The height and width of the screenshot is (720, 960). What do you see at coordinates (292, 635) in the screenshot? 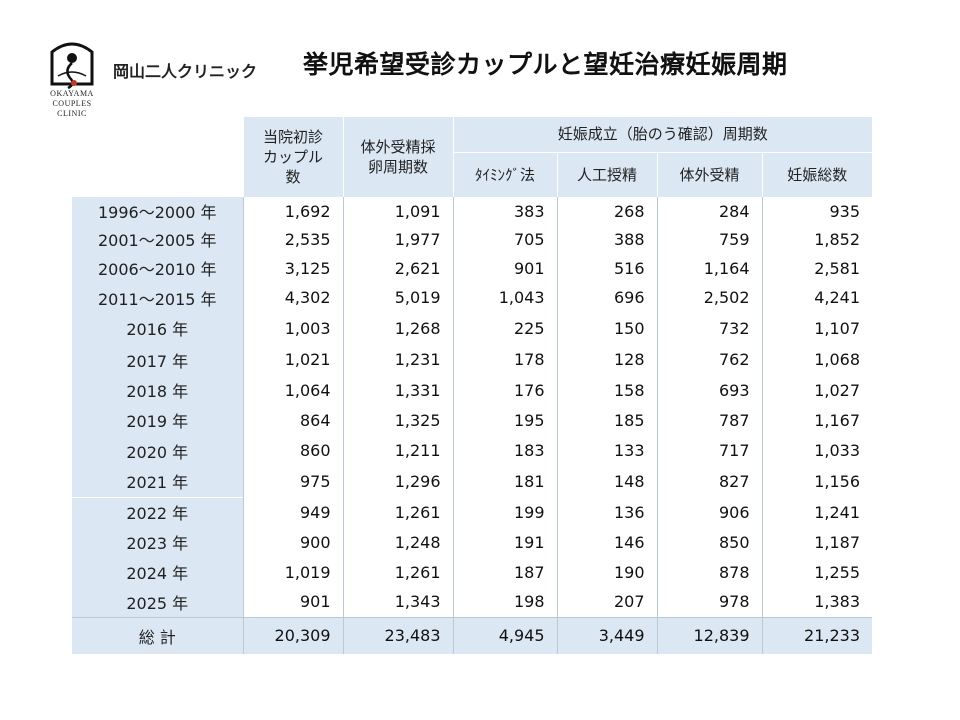
I see `total-first-visit: 20,309` at bounding box center [292, 635].